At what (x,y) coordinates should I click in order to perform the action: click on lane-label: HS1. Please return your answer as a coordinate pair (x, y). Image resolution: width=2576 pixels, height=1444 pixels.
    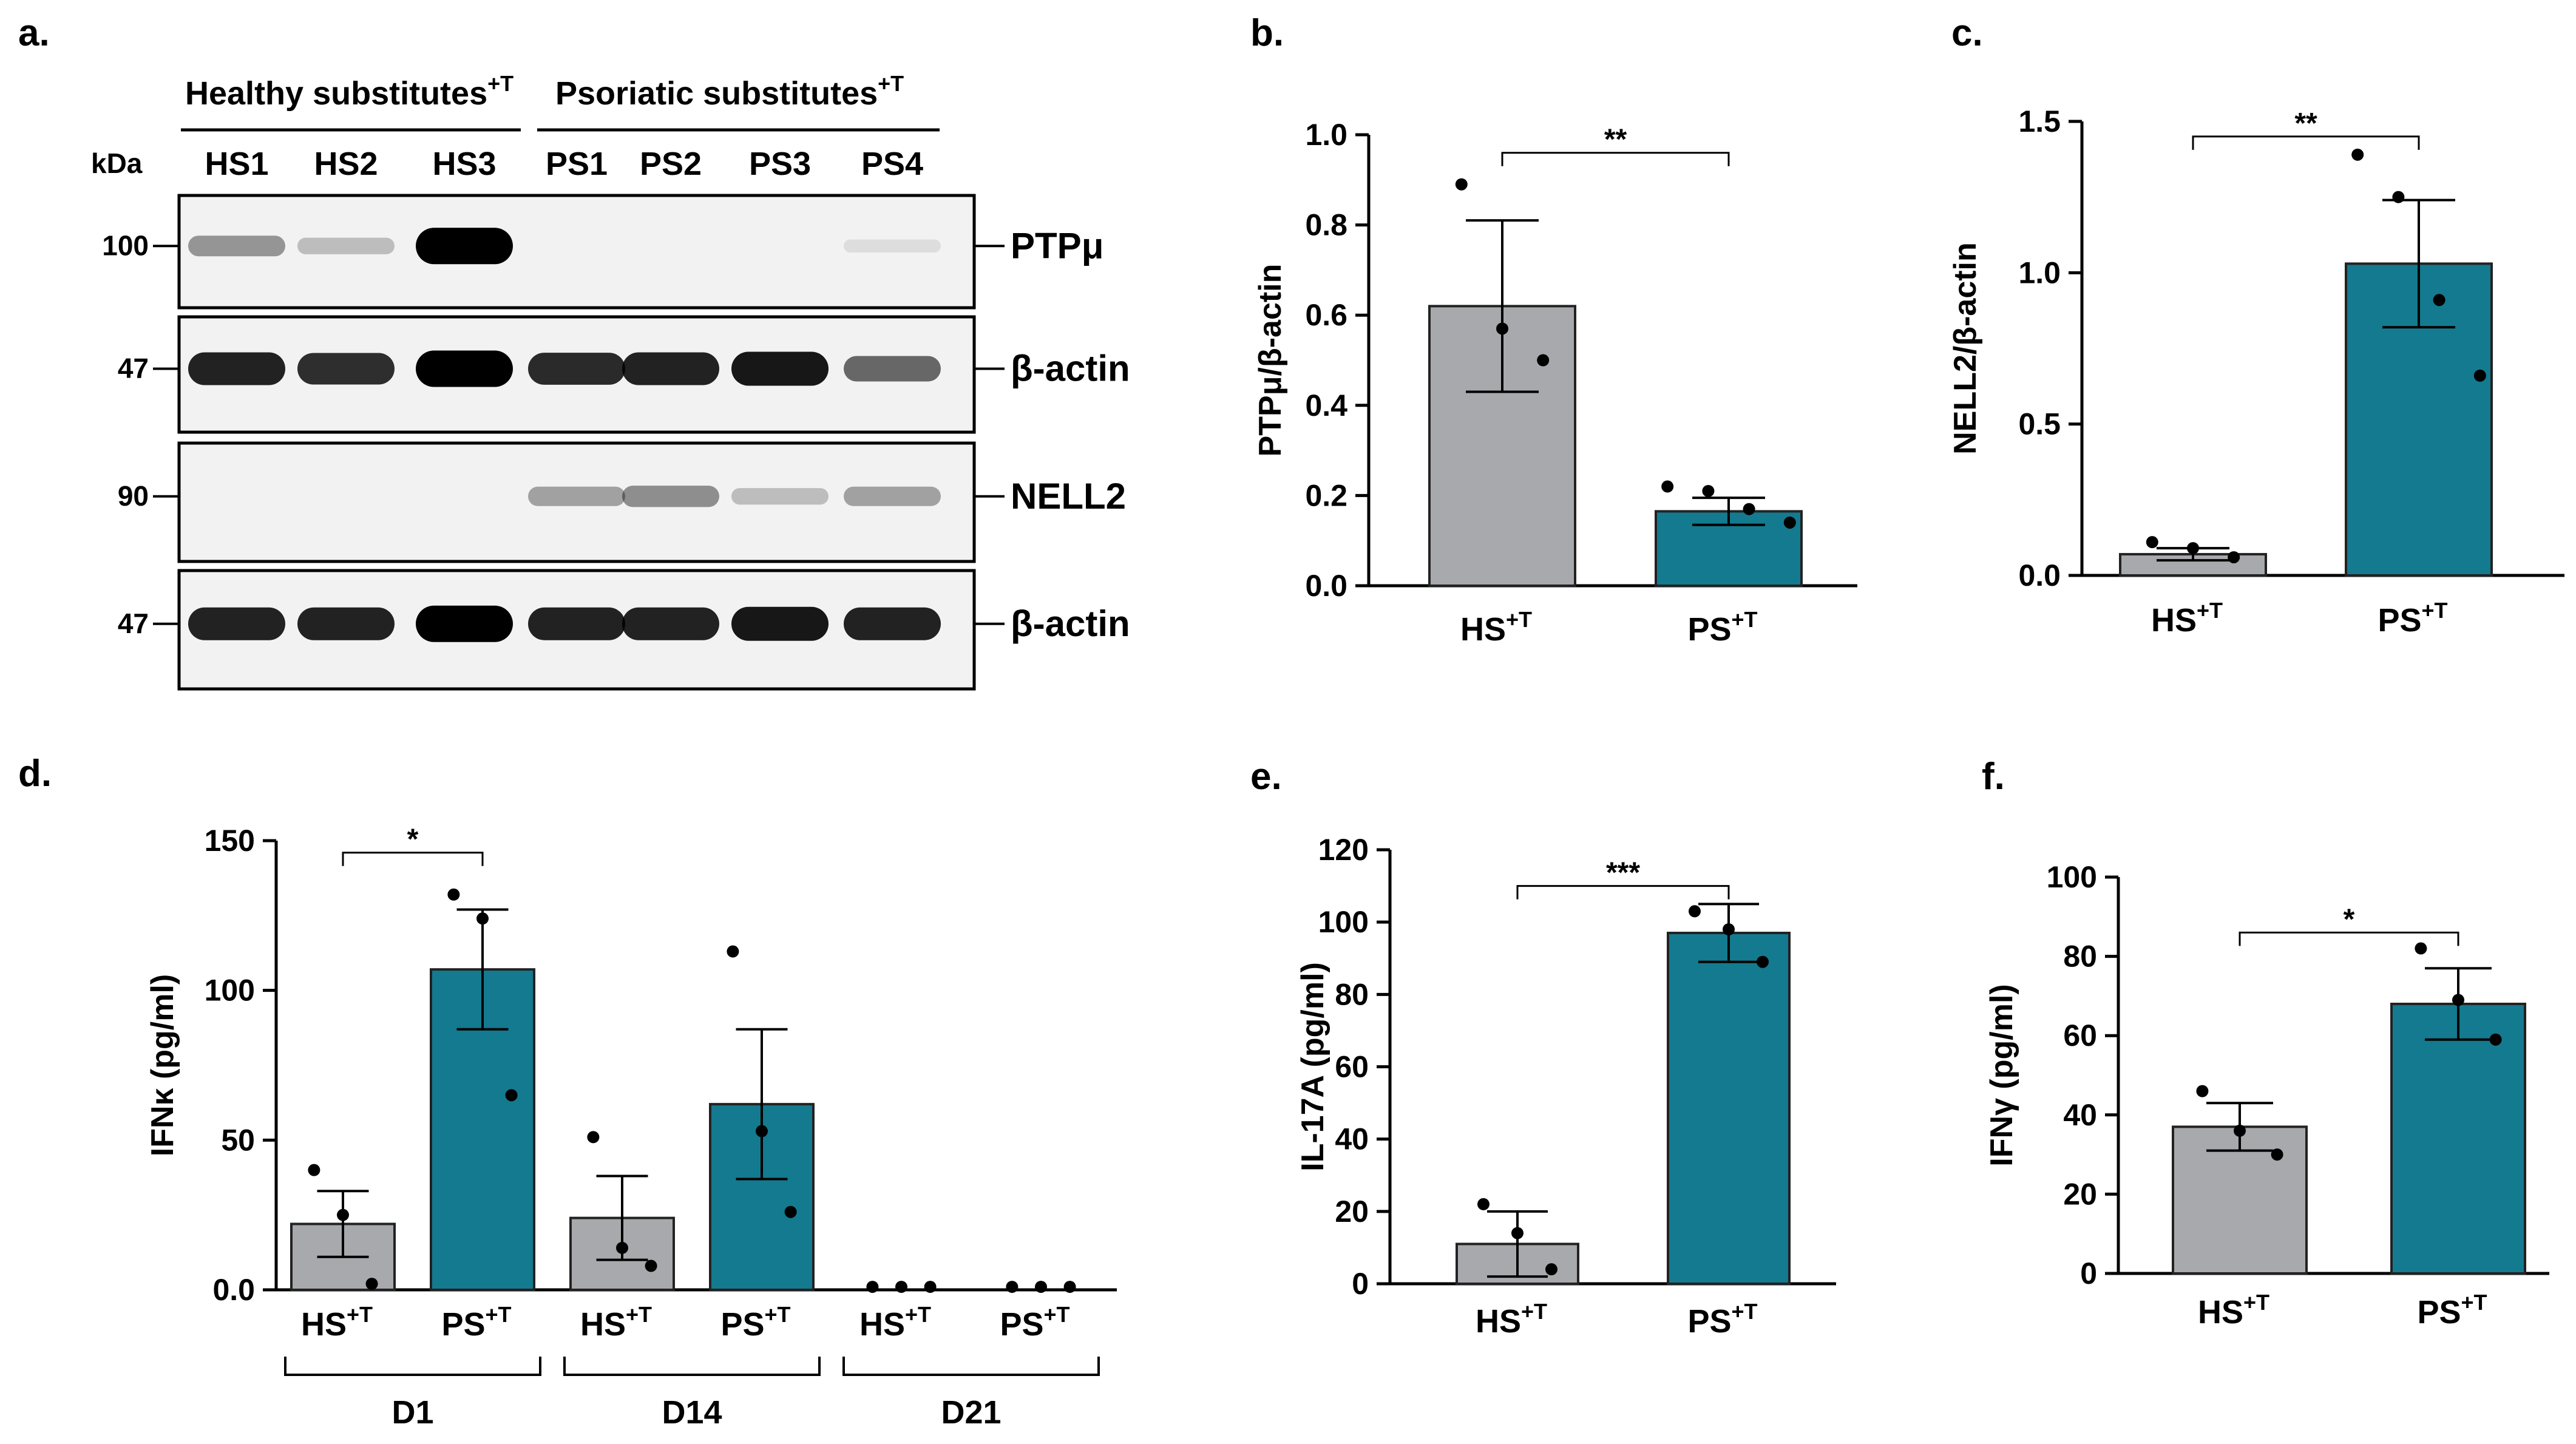
    Looking at the image, I should click on (237, 164).